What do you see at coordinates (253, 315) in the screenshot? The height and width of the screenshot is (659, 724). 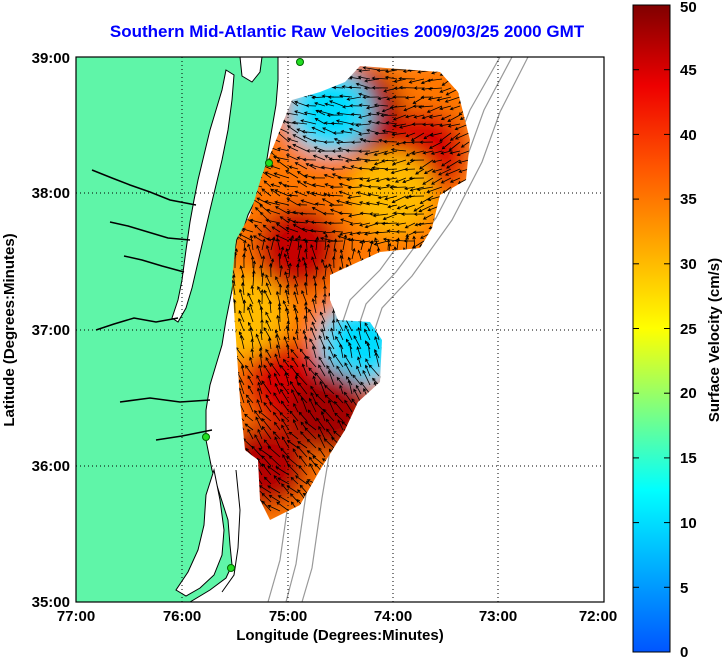 I see `radar-stations` at bounding box center [253, 315].